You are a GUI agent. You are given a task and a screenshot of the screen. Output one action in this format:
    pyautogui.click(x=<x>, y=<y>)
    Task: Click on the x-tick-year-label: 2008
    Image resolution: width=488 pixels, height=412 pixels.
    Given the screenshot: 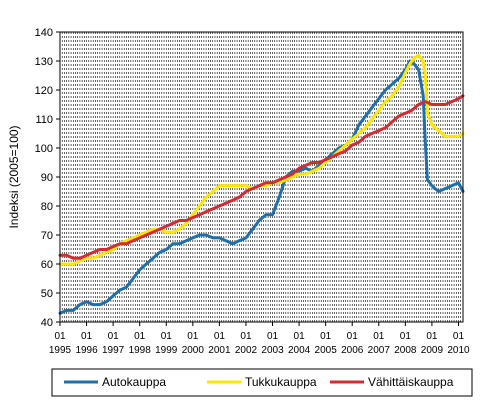 What is the action you would take?
    pyautogui.click(x=405, y=350)
    